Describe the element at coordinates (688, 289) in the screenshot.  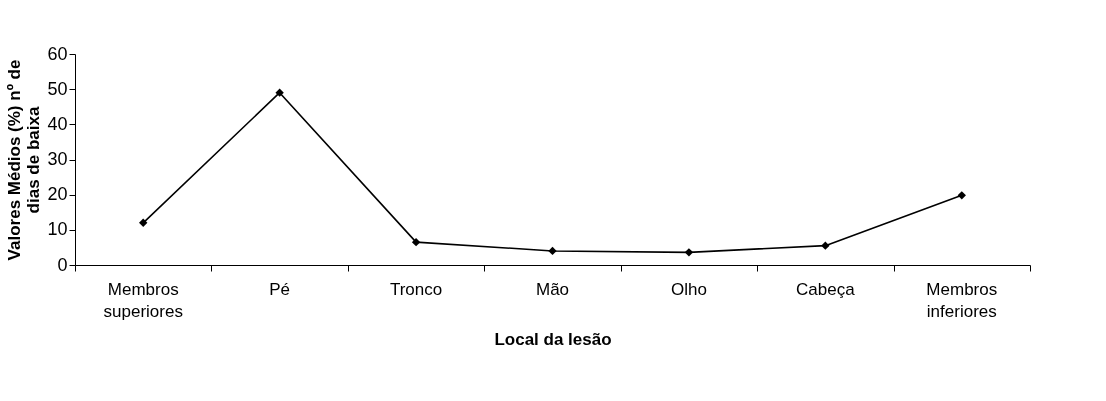
I see `x-tick-label: Olho` at that location.